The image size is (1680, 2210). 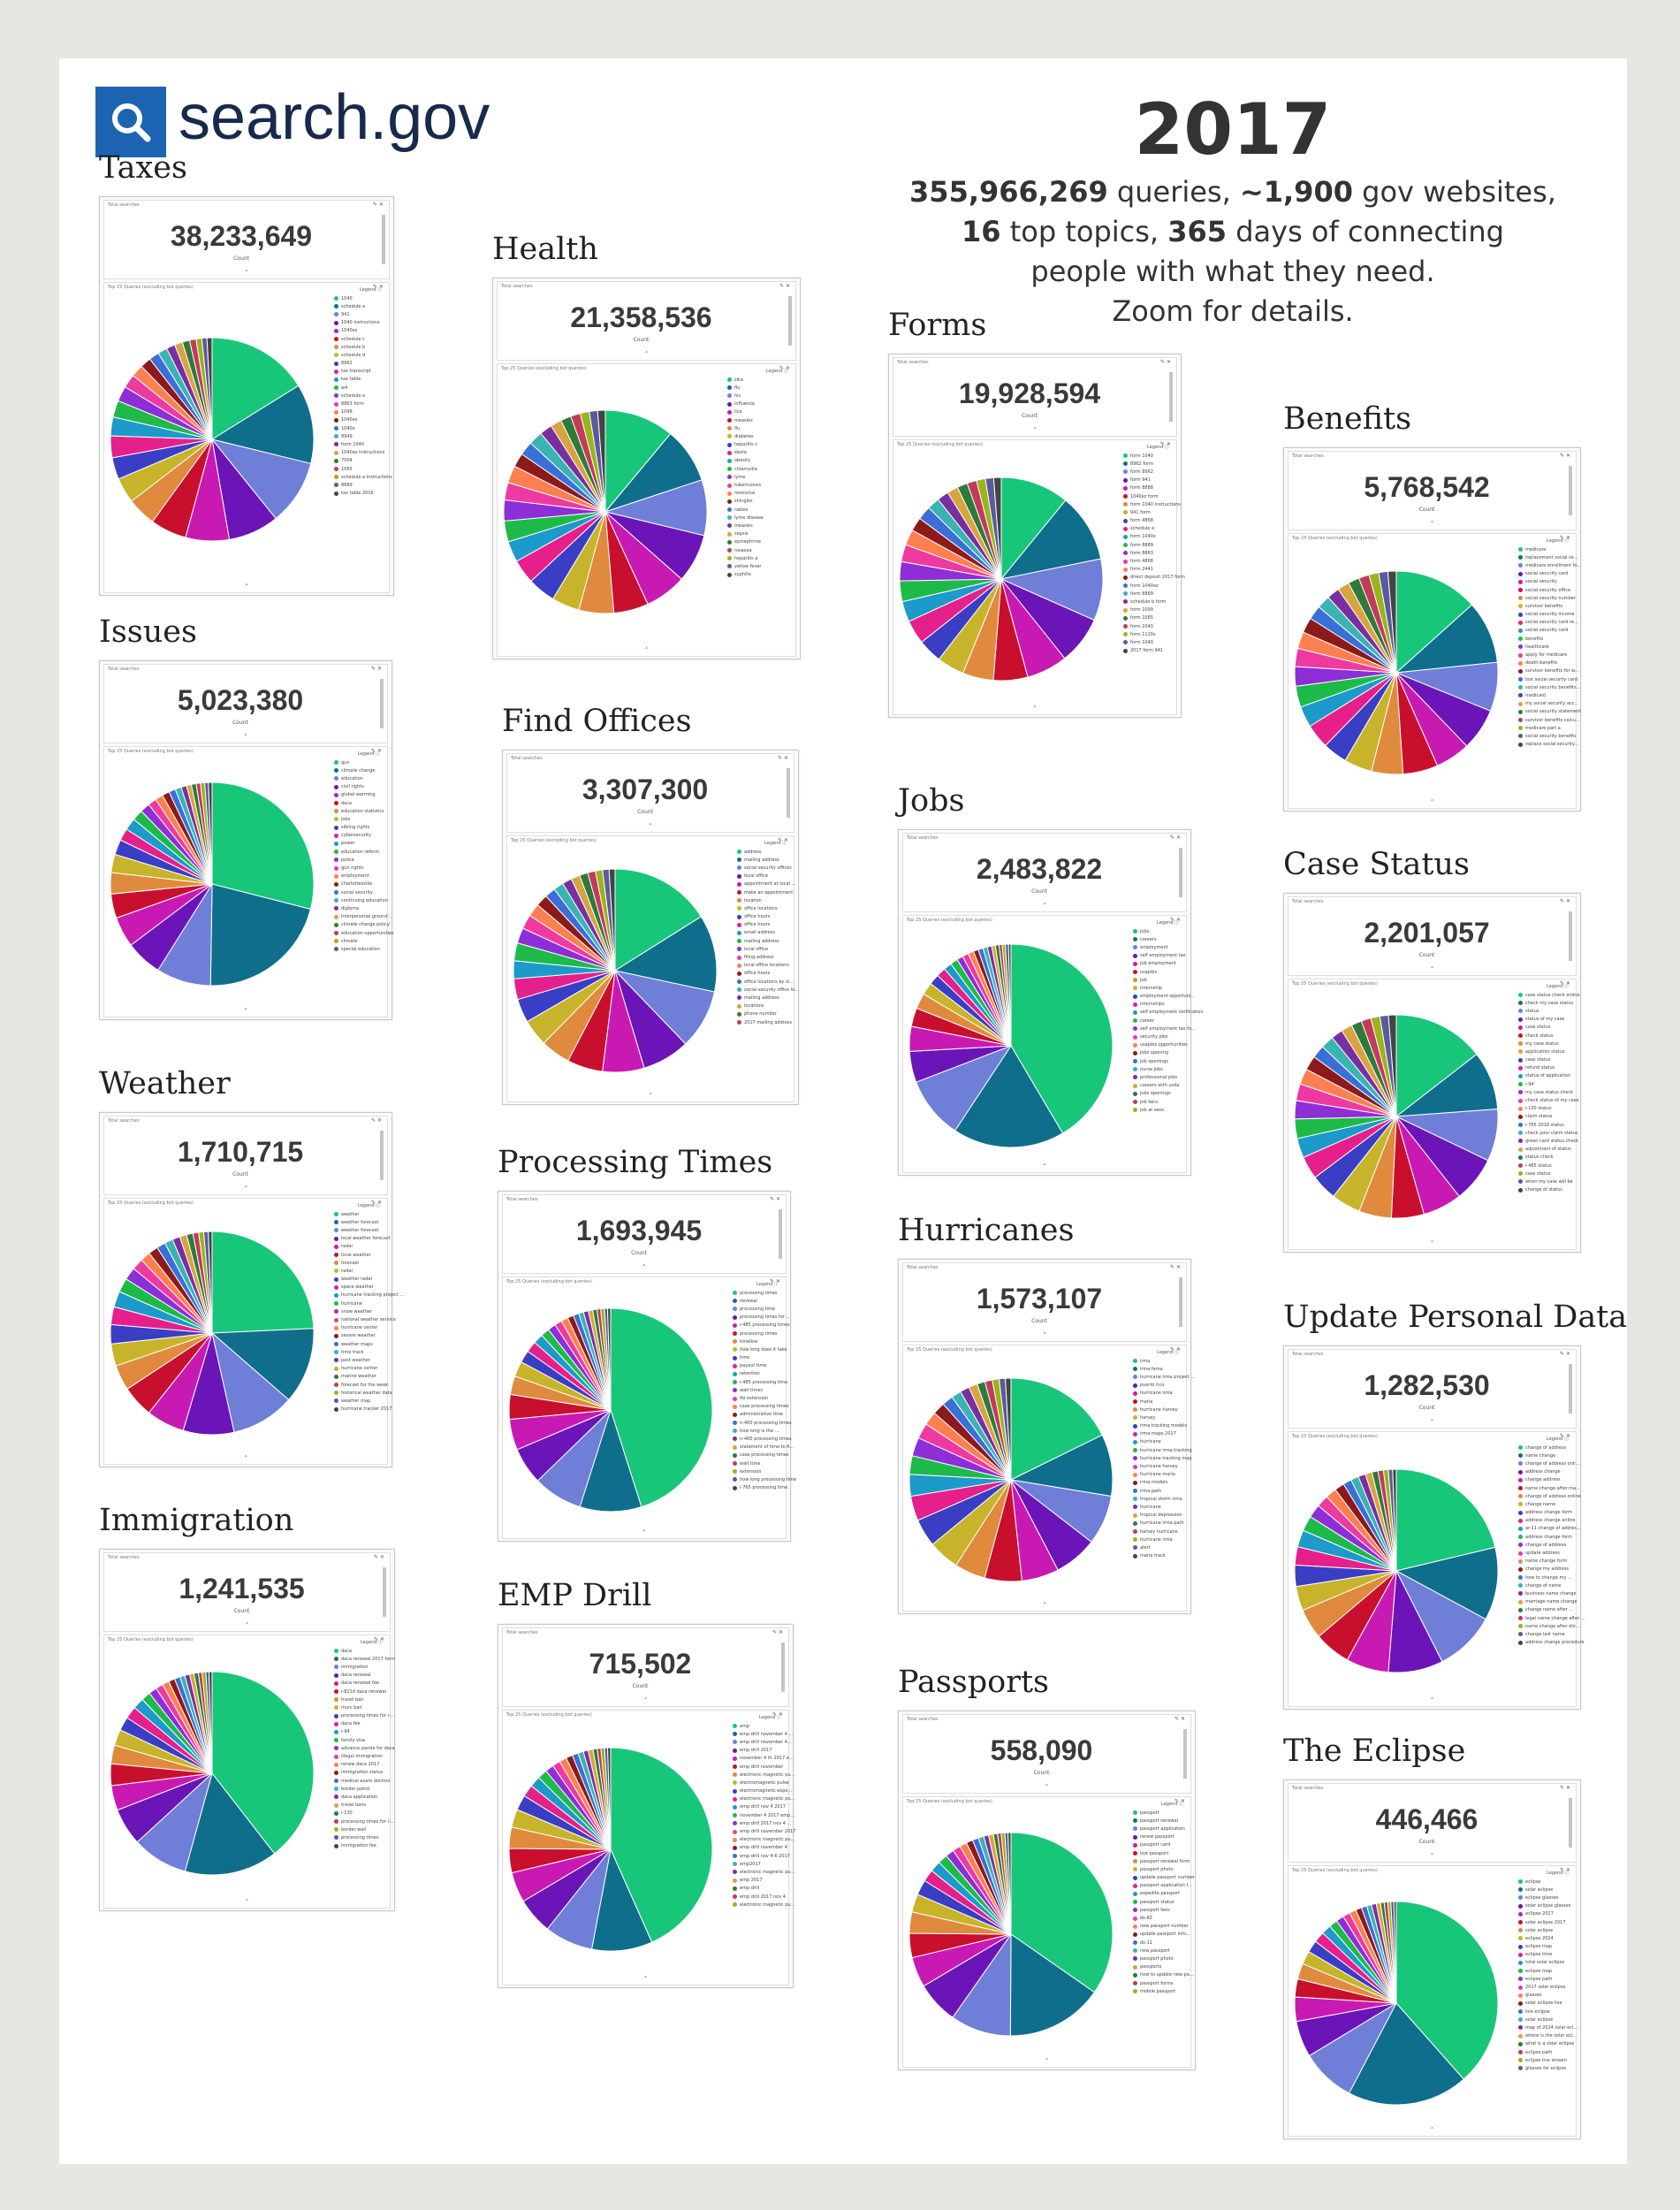 What do you see at coordinates (1158, 931) in the screenshot?
I see `legend-item: jobs` at bounding box center [1158, 931].